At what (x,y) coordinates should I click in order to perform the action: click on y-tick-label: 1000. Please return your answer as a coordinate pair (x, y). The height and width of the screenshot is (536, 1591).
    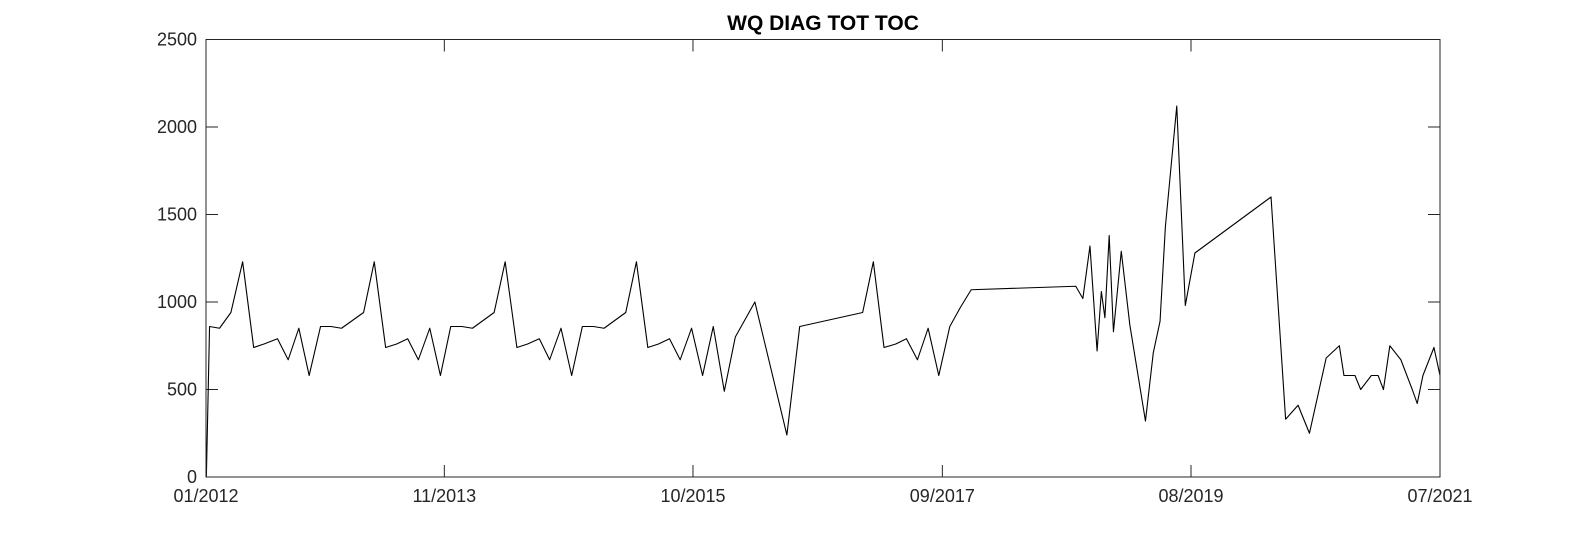
    Looking at the image, I should click on (177, 302).